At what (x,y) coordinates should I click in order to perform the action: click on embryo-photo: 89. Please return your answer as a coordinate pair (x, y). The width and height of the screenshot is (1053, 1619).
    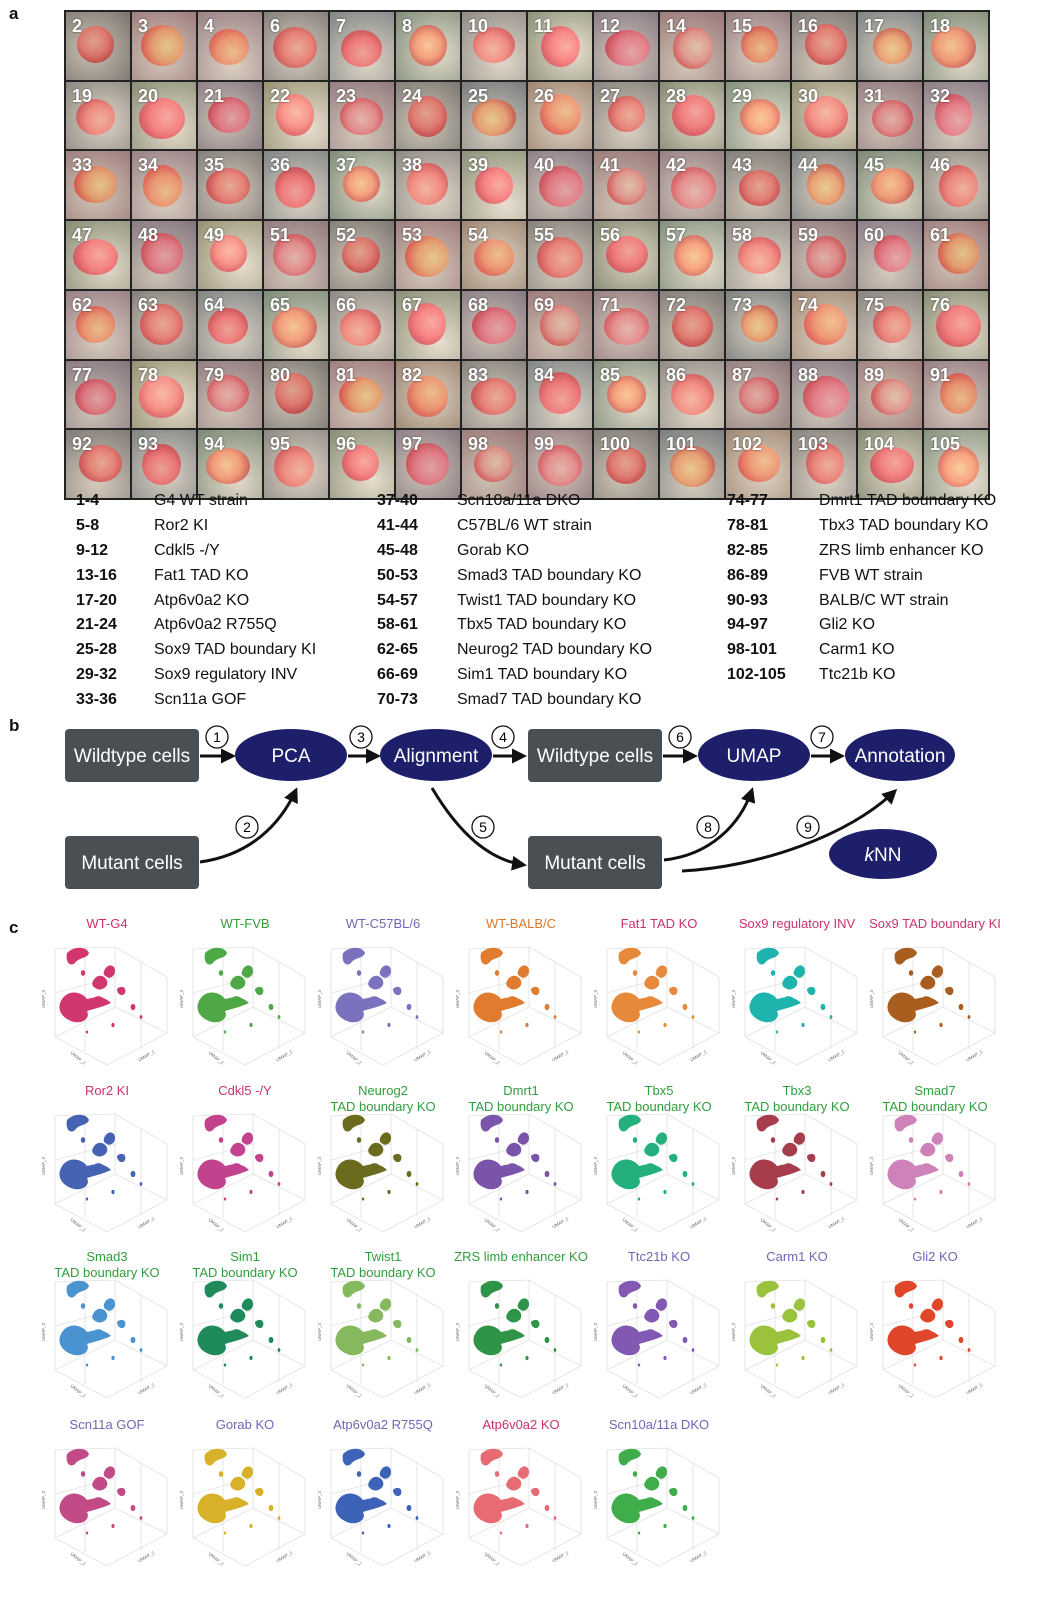
    Looking at the image, I should click on (890, 394).